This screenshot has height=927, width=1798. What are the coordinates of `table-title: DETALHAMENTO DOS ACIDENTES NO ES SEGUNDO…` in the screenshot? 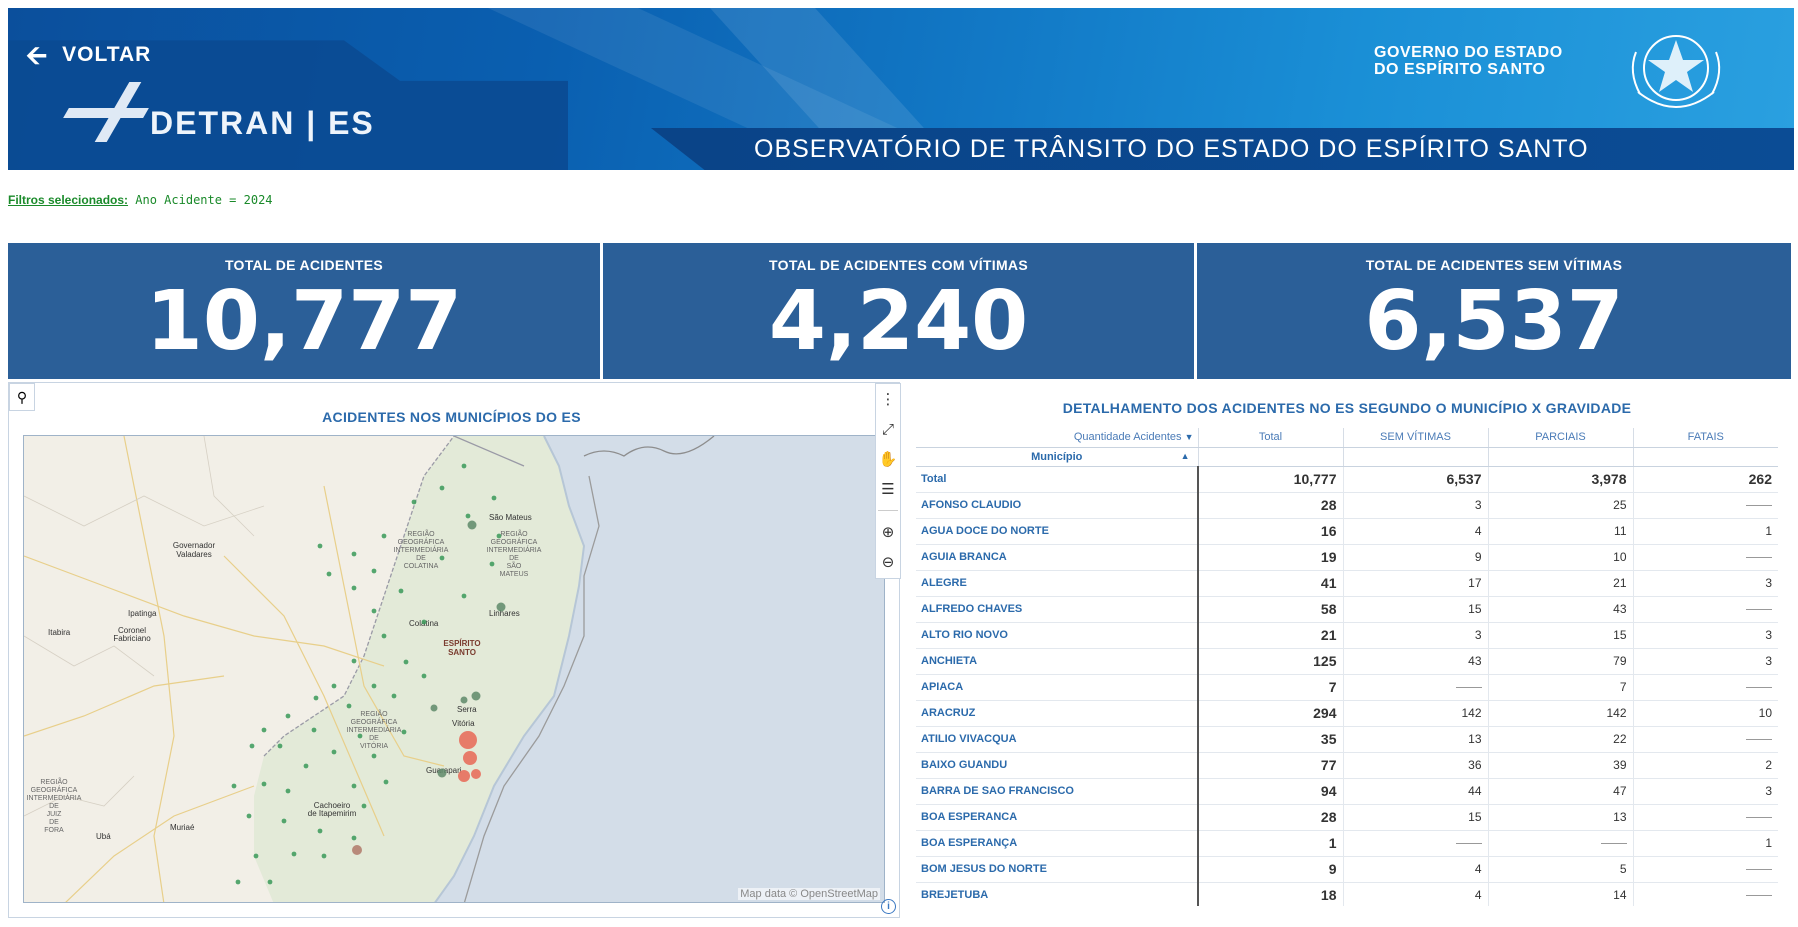 It's located at (1347, 408).